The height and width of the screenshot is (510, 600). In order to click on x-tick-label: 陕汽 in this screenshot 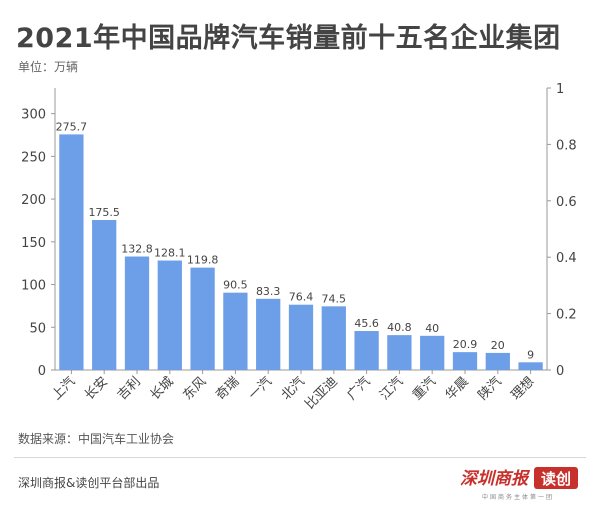, I will do `click(490, 388)`.